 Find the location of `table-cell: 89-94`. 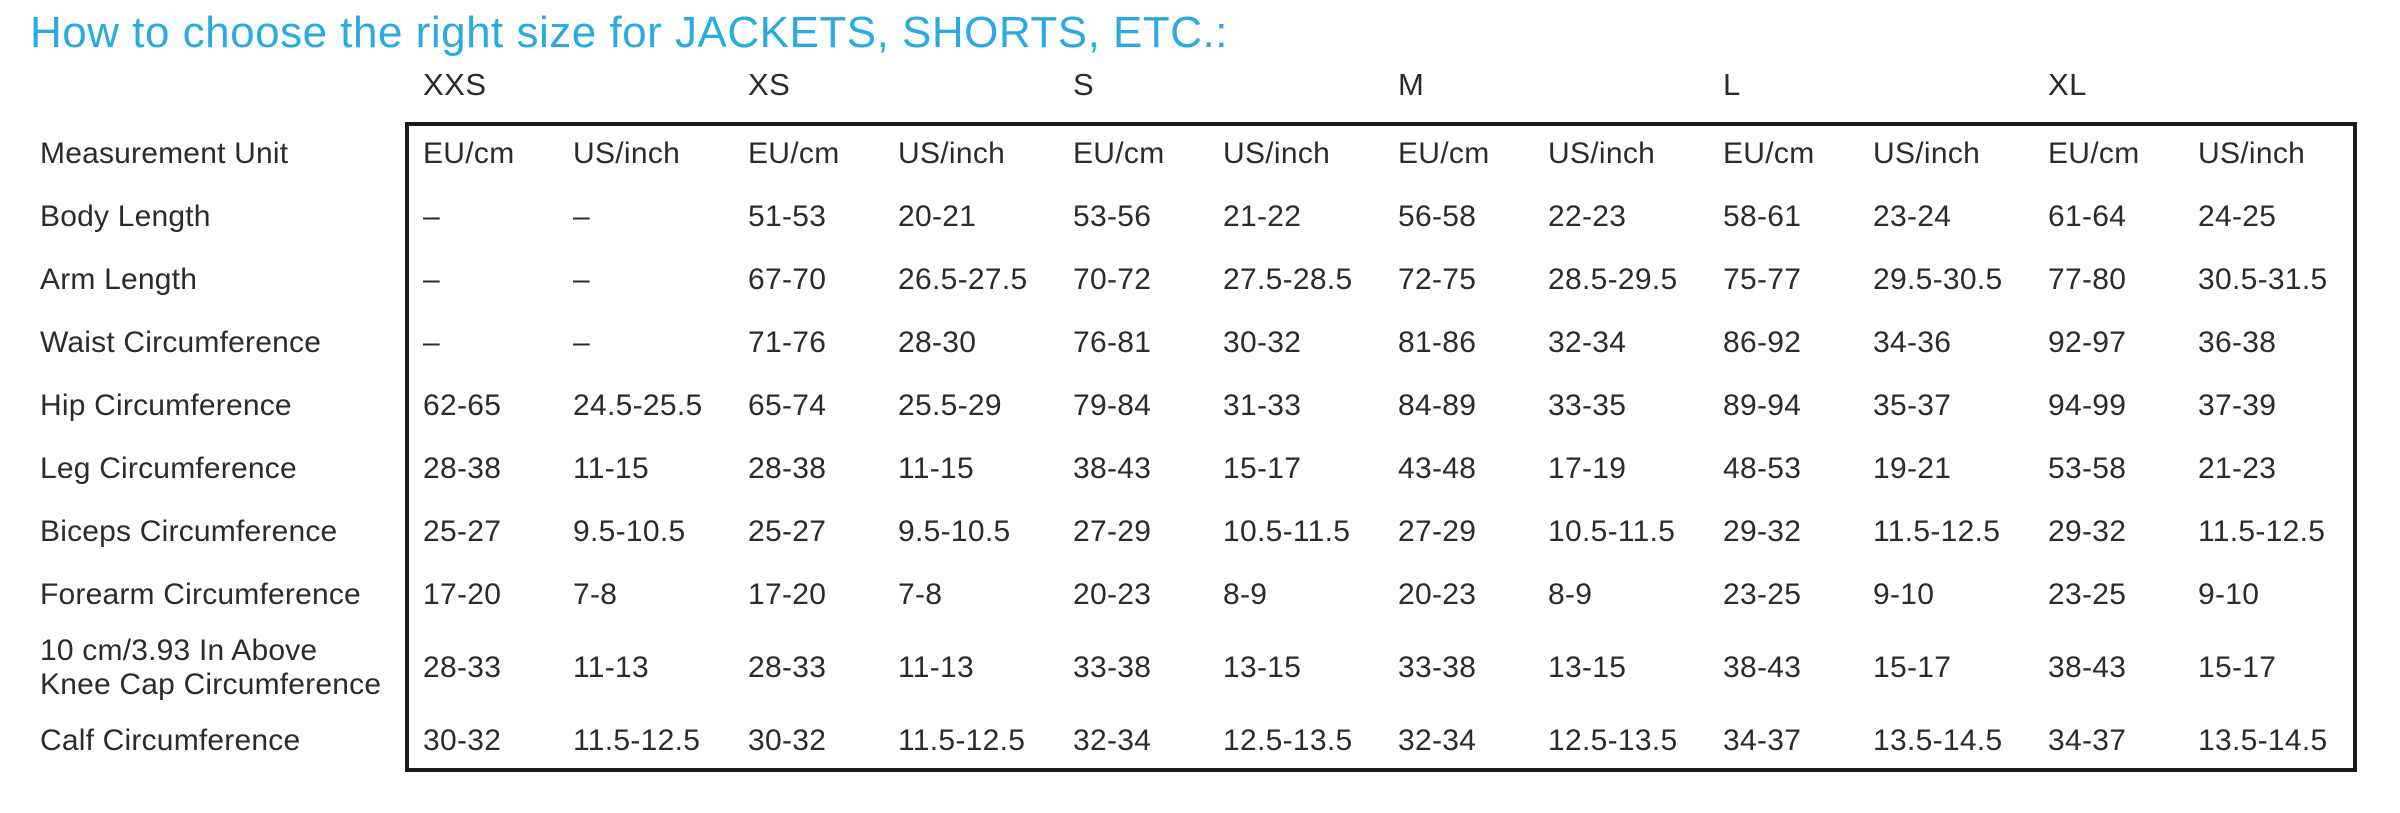

table-cell: 89-94 is located at coordinates (1762, 405).